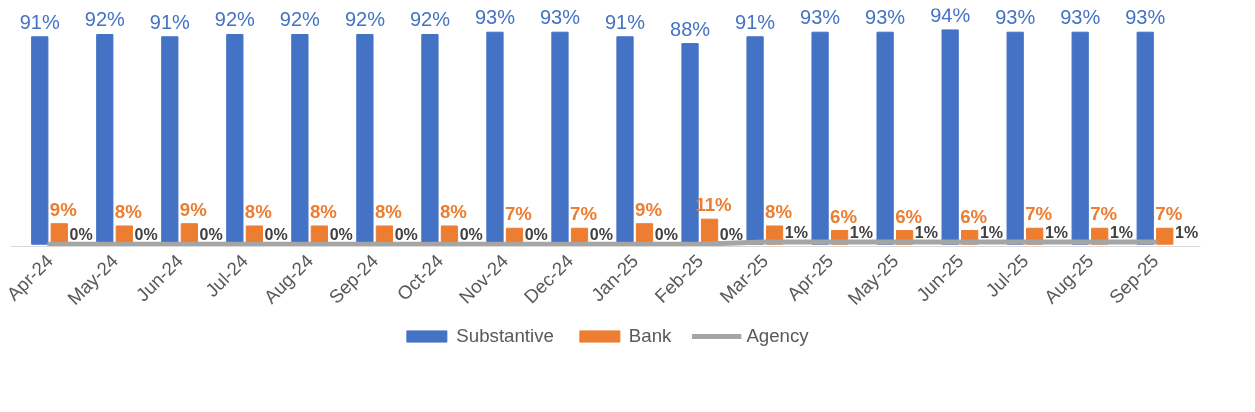  What do you see at coordinates (950, 14) in the screenshot?
I see `data-label: 94%` at bounding box center [950, 14].